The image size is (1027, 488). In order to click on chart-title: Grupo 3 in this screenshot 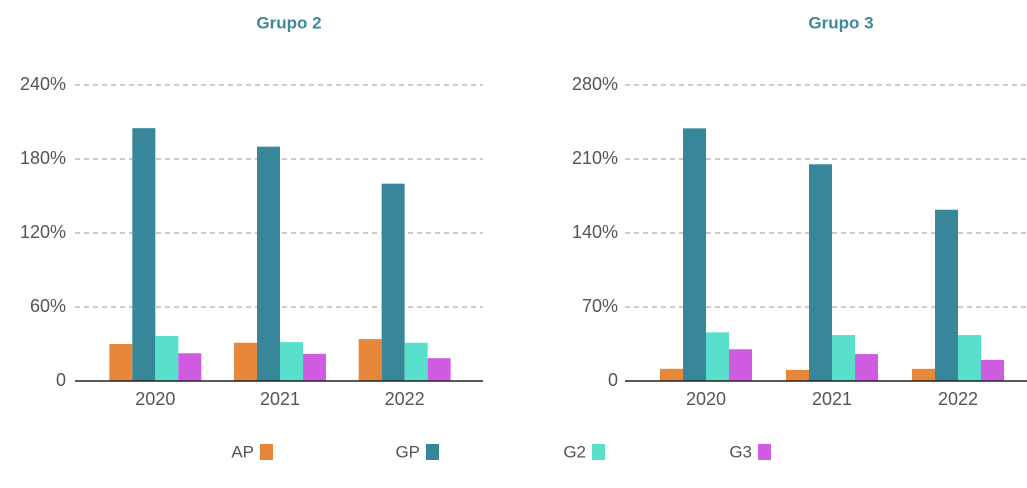, I will do `click(840, 22)`.